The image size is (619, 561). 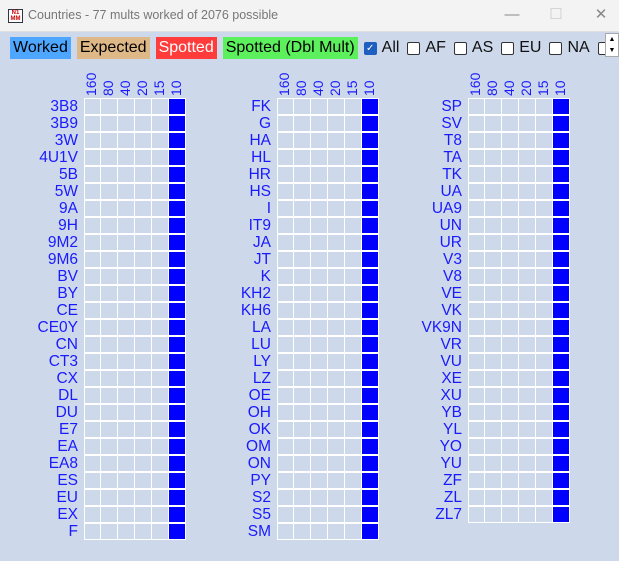 What do you see at coordinates (414, 48) in the screenshot?
I see `checkbox-icon` at bounding box center [414, 48].